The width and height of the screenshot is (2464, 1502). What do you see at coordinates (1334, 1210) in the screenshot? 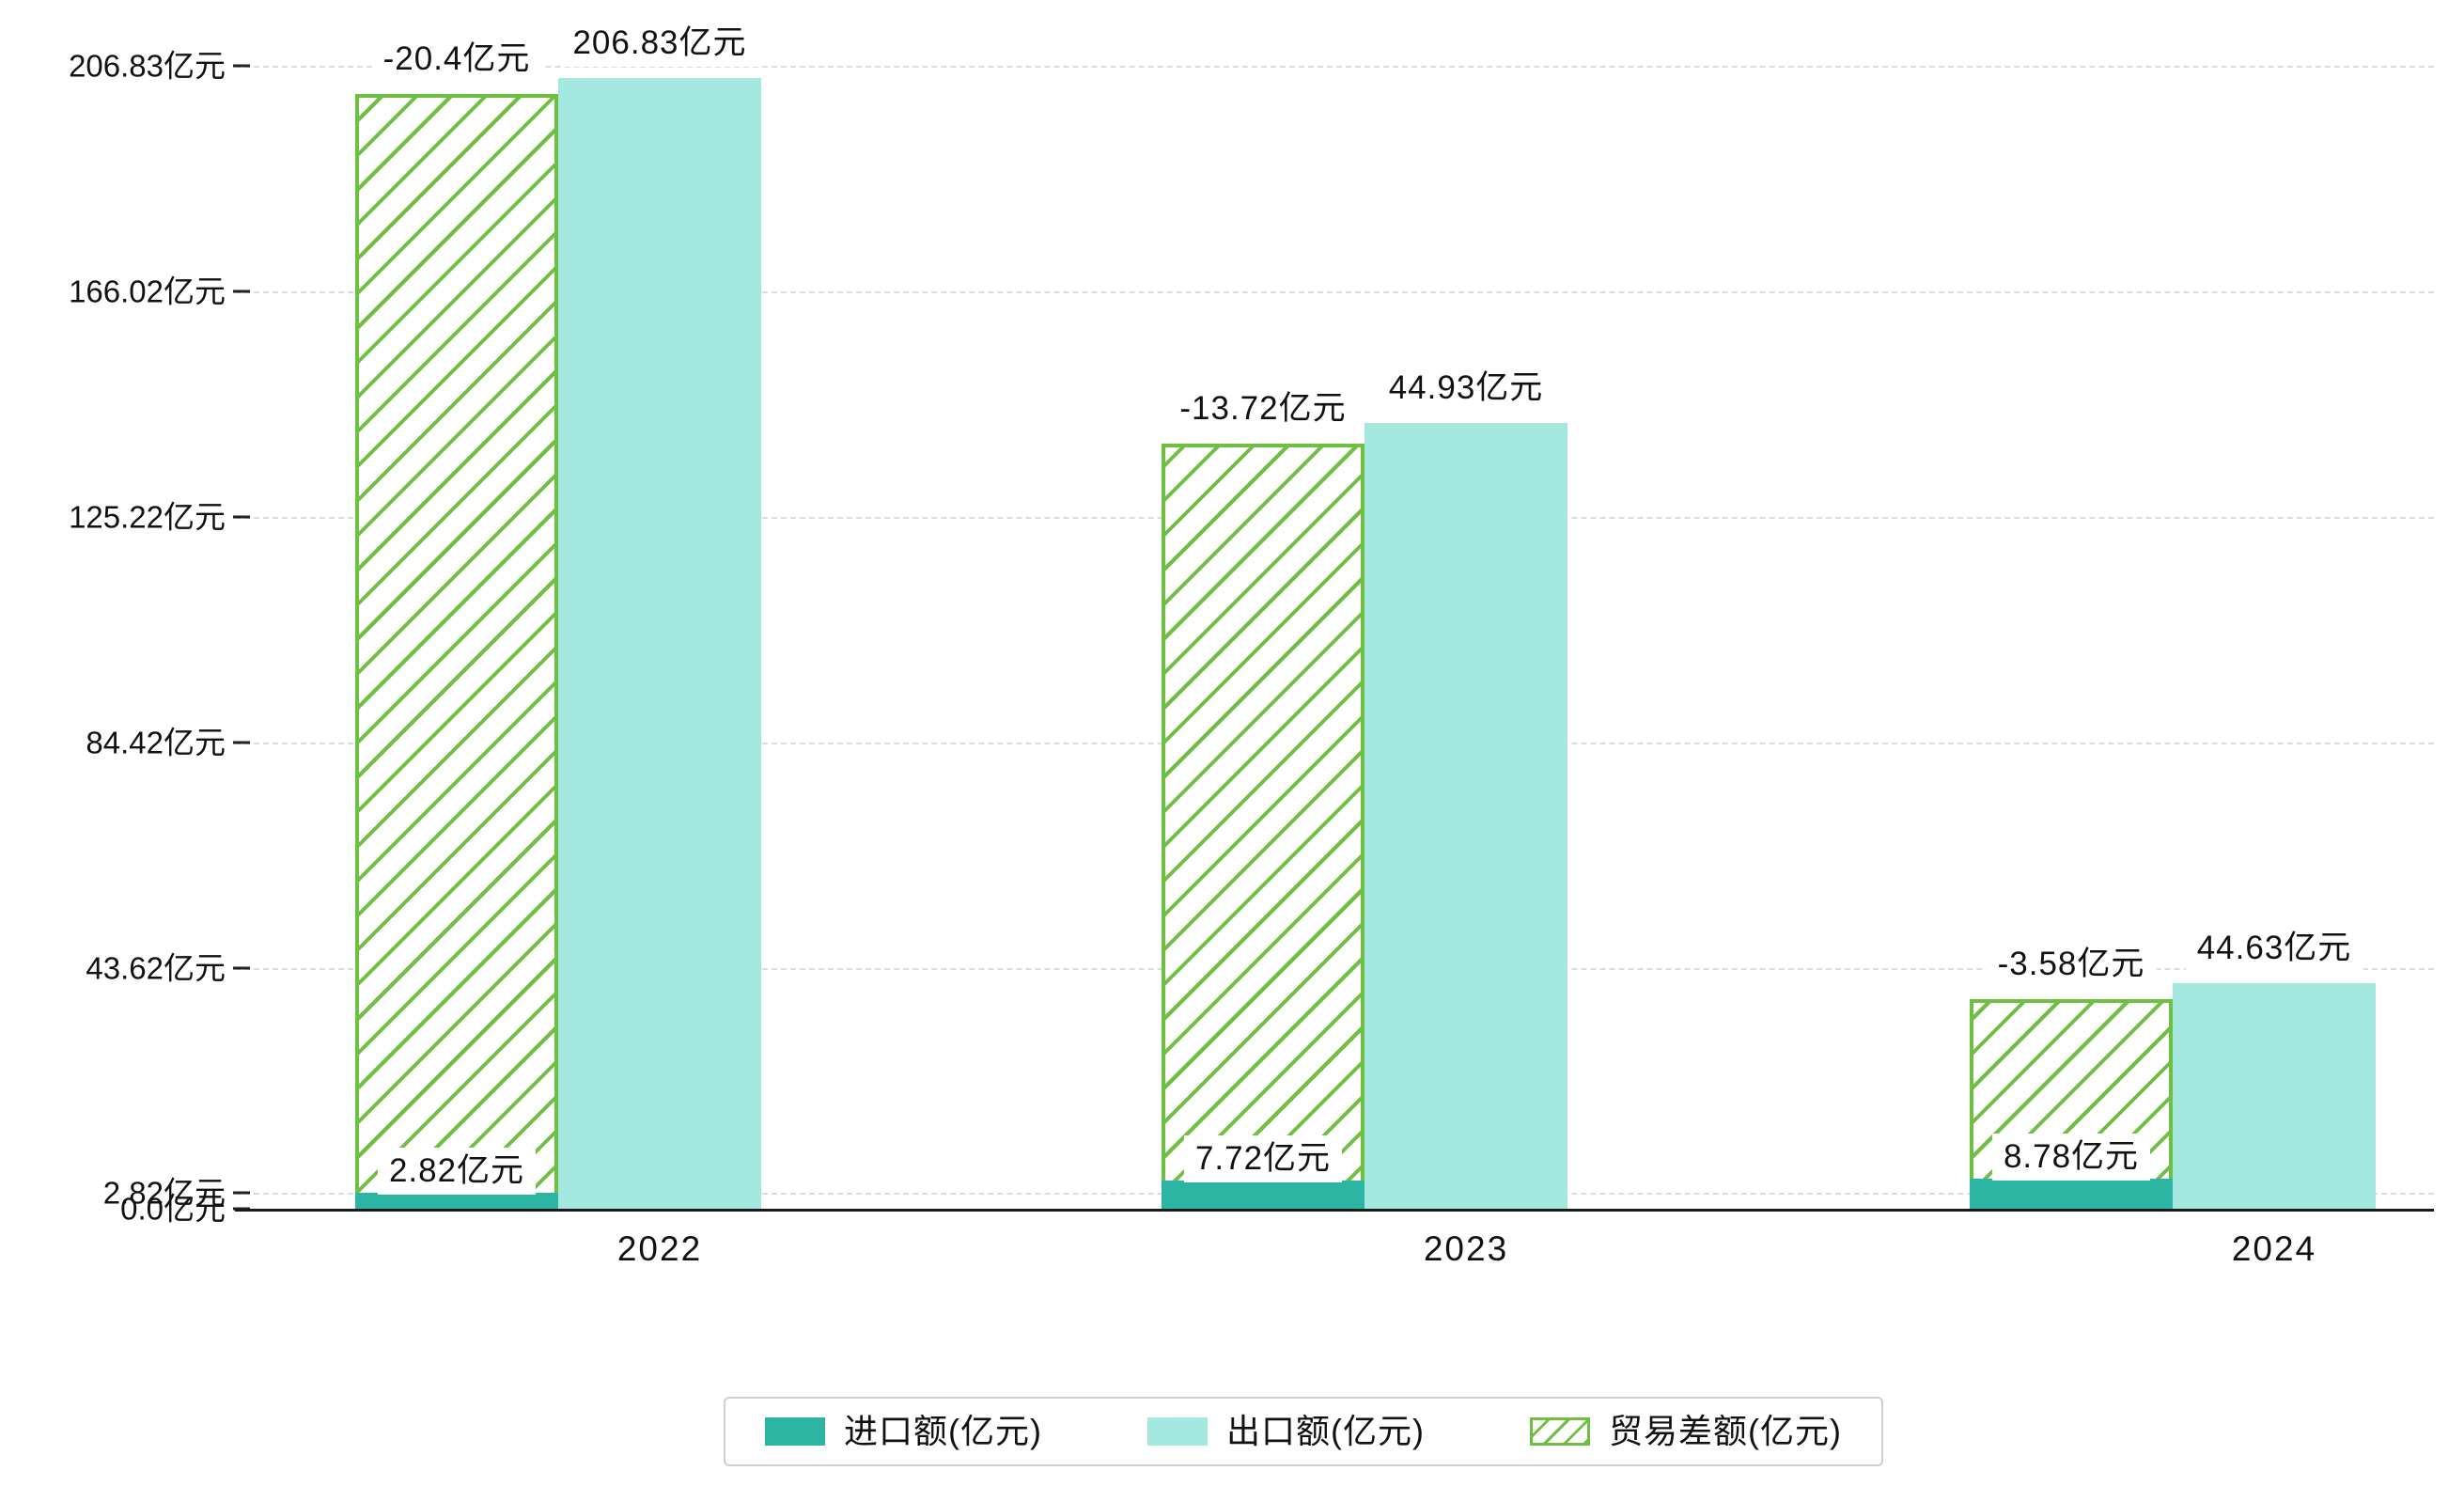
I see `x-axis-line` at bounding box center [1334, 1210].